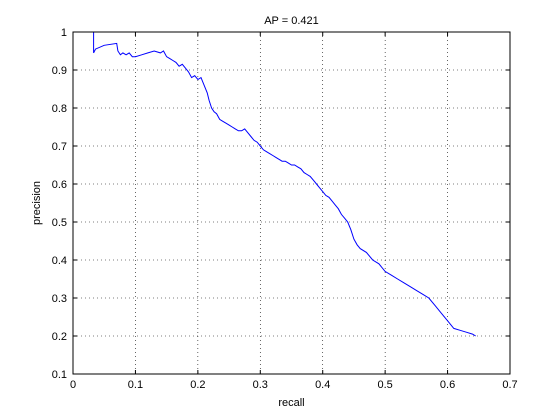 This screenshot has width=560, height=420. Describe the element at coordinates (135, 385) in the screenshot. I see `x-tick-label: 0.1` at that location.